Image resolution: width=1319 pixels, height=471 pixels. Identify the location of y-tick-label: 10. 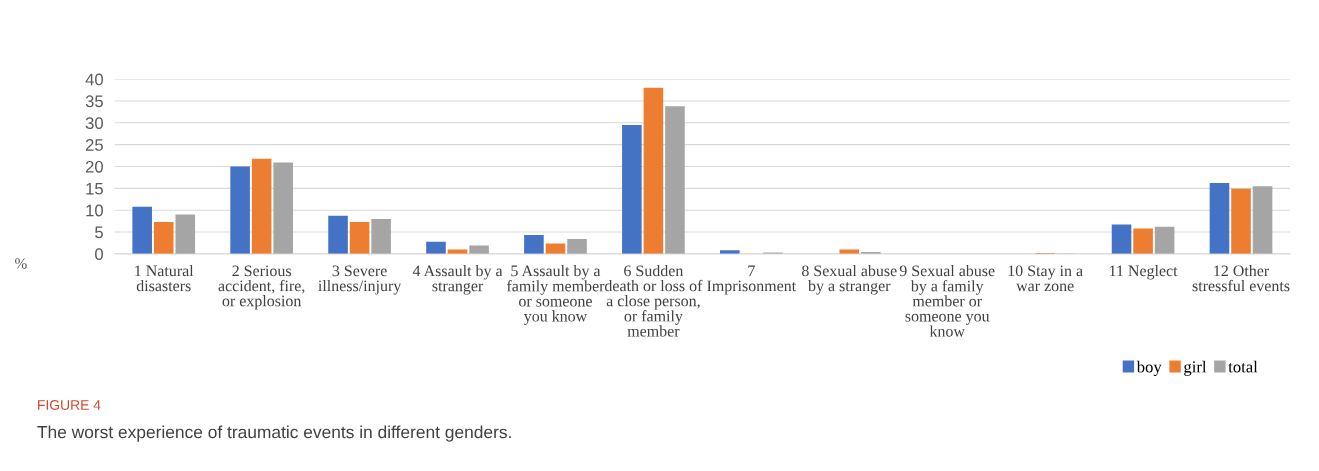
(94, 210).